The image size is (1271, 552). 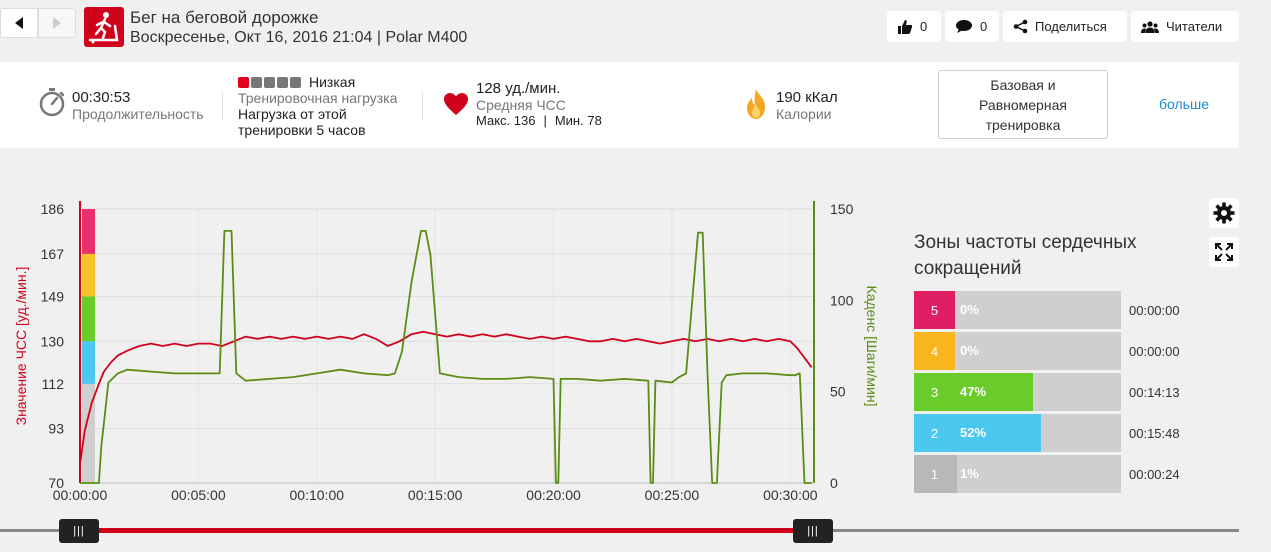 What do you see at coordinates (790, 495) in the screenshot?
I see `x-tick-label: 00:30:00` at bounding box center [790, 495].